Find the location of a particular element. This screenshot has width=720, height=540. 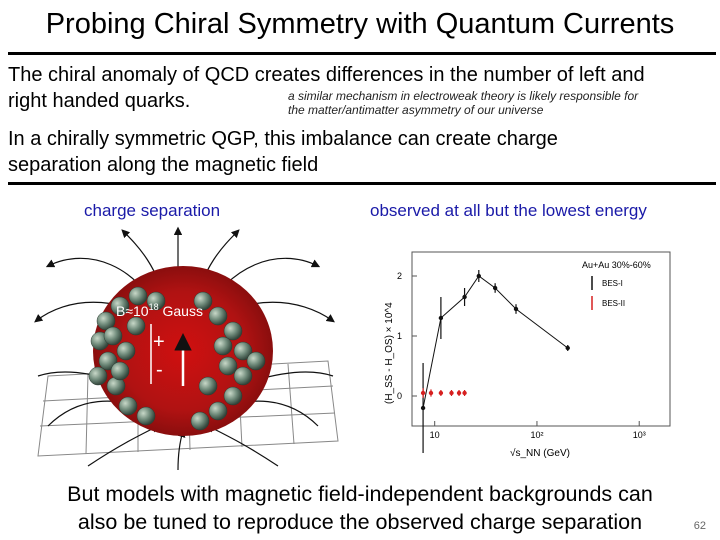

data-marks is located at coordinates (495, 361).